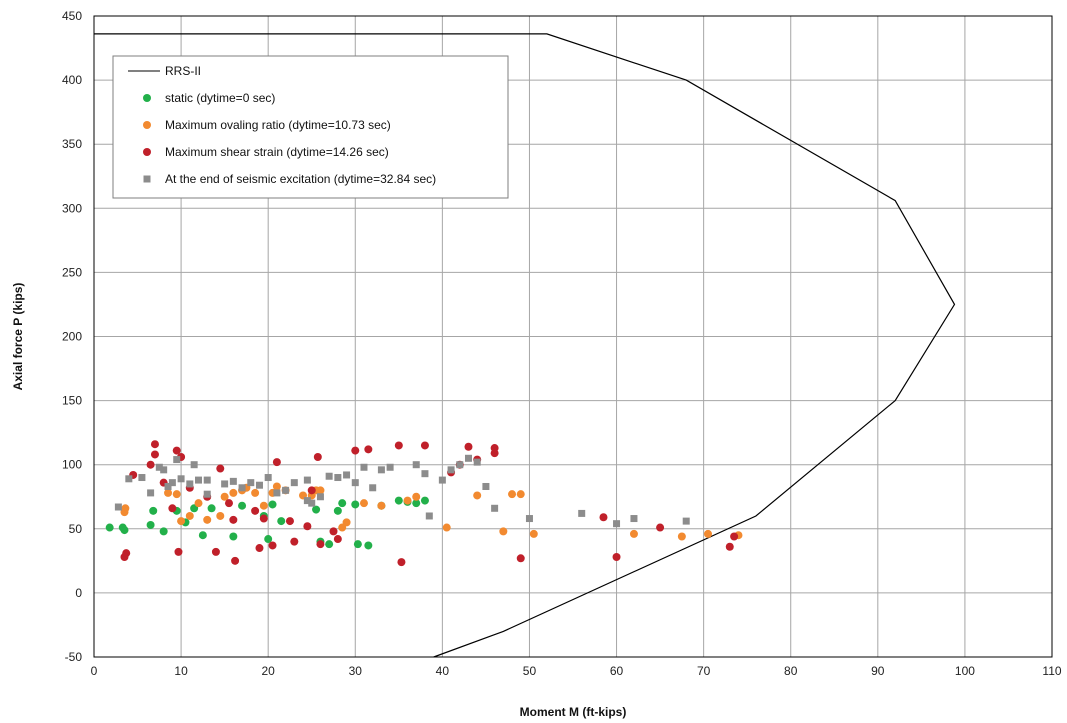  What do you see at coordinates (277, 152) in the screenshot?
I see `legend-label: Maximum shear strain (dytime=14.26 sec)` at bounding box center [277, 152].